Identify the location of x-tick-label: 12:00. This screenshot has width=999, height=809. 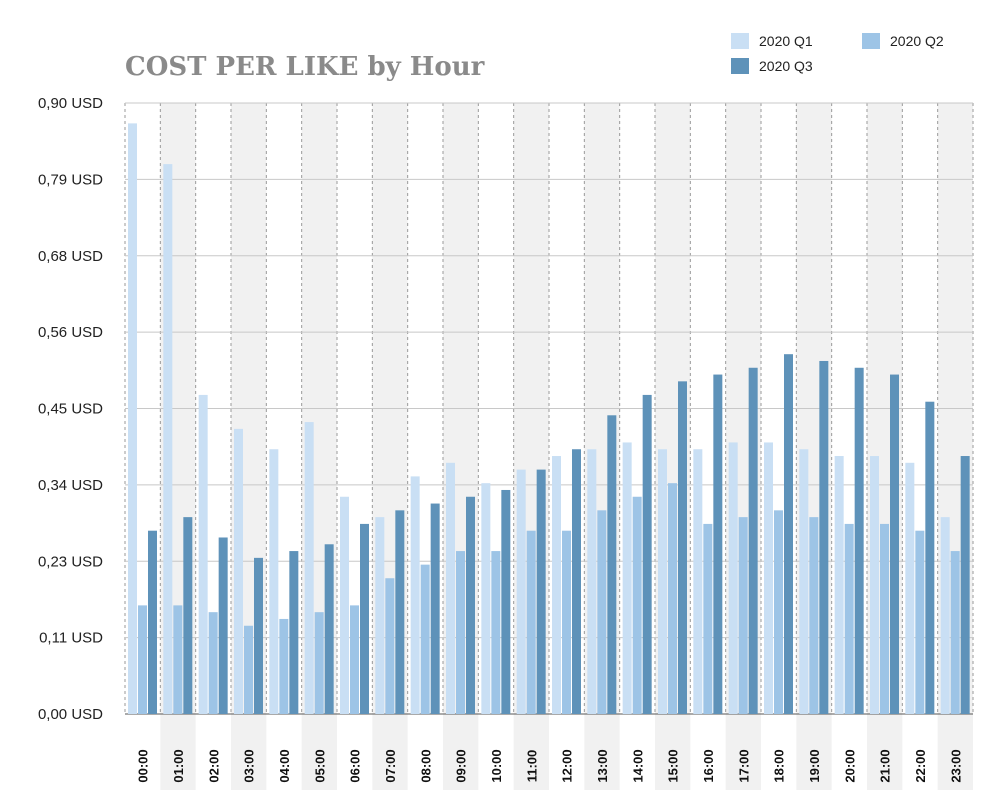
(567, 765).